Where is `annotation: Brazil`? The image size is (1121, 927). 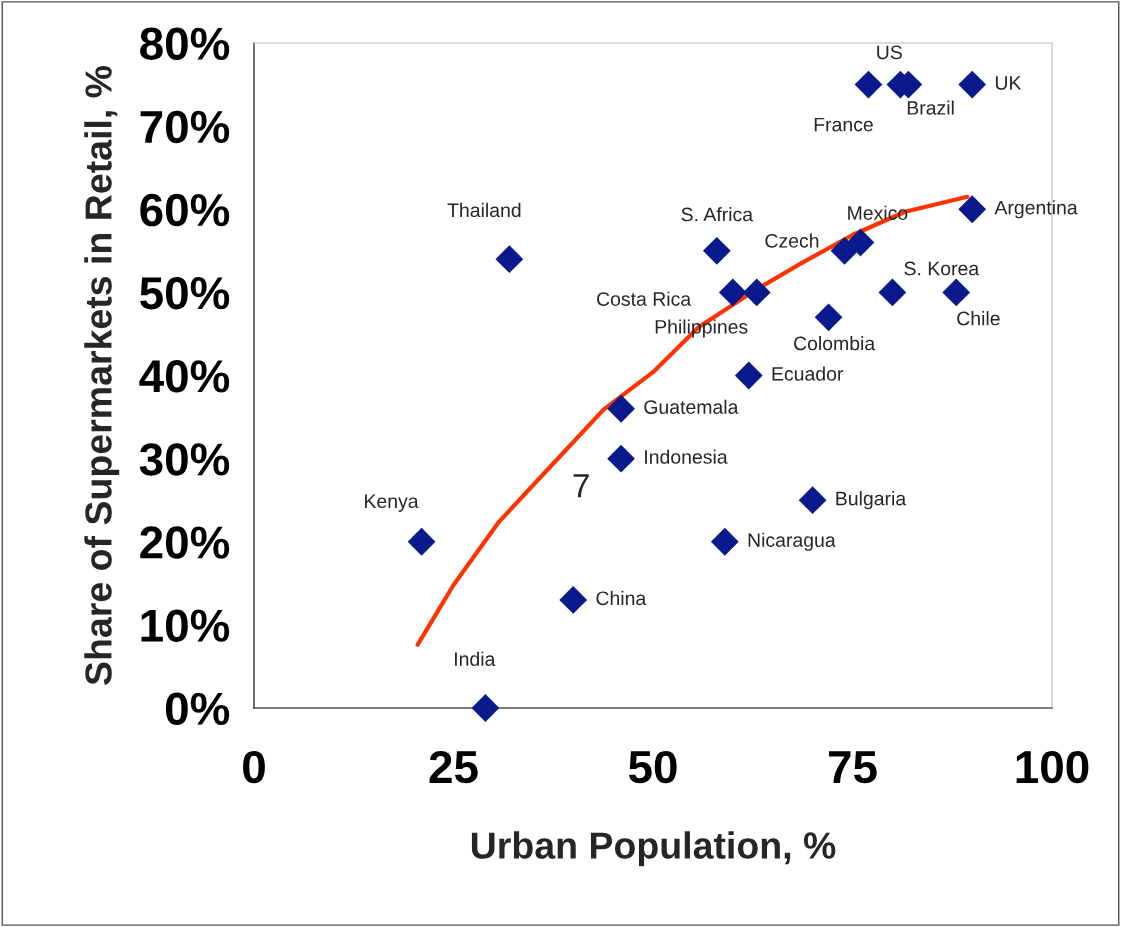
annotation: Brazil is located at coordinates (930, 107).